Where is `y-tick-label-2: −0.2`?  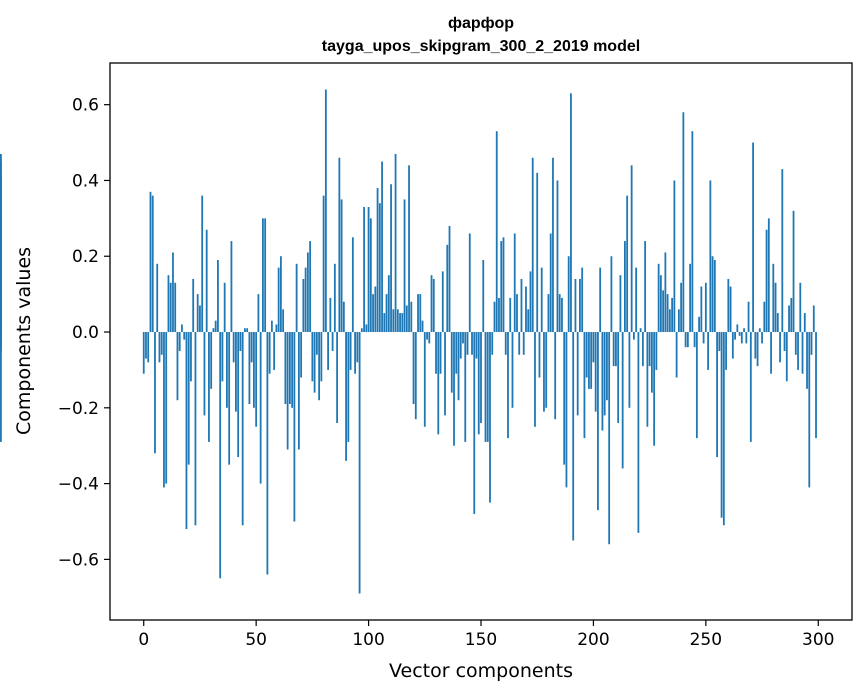
y-tick-label-2: −0.2 is located at coordinates (78, 409).